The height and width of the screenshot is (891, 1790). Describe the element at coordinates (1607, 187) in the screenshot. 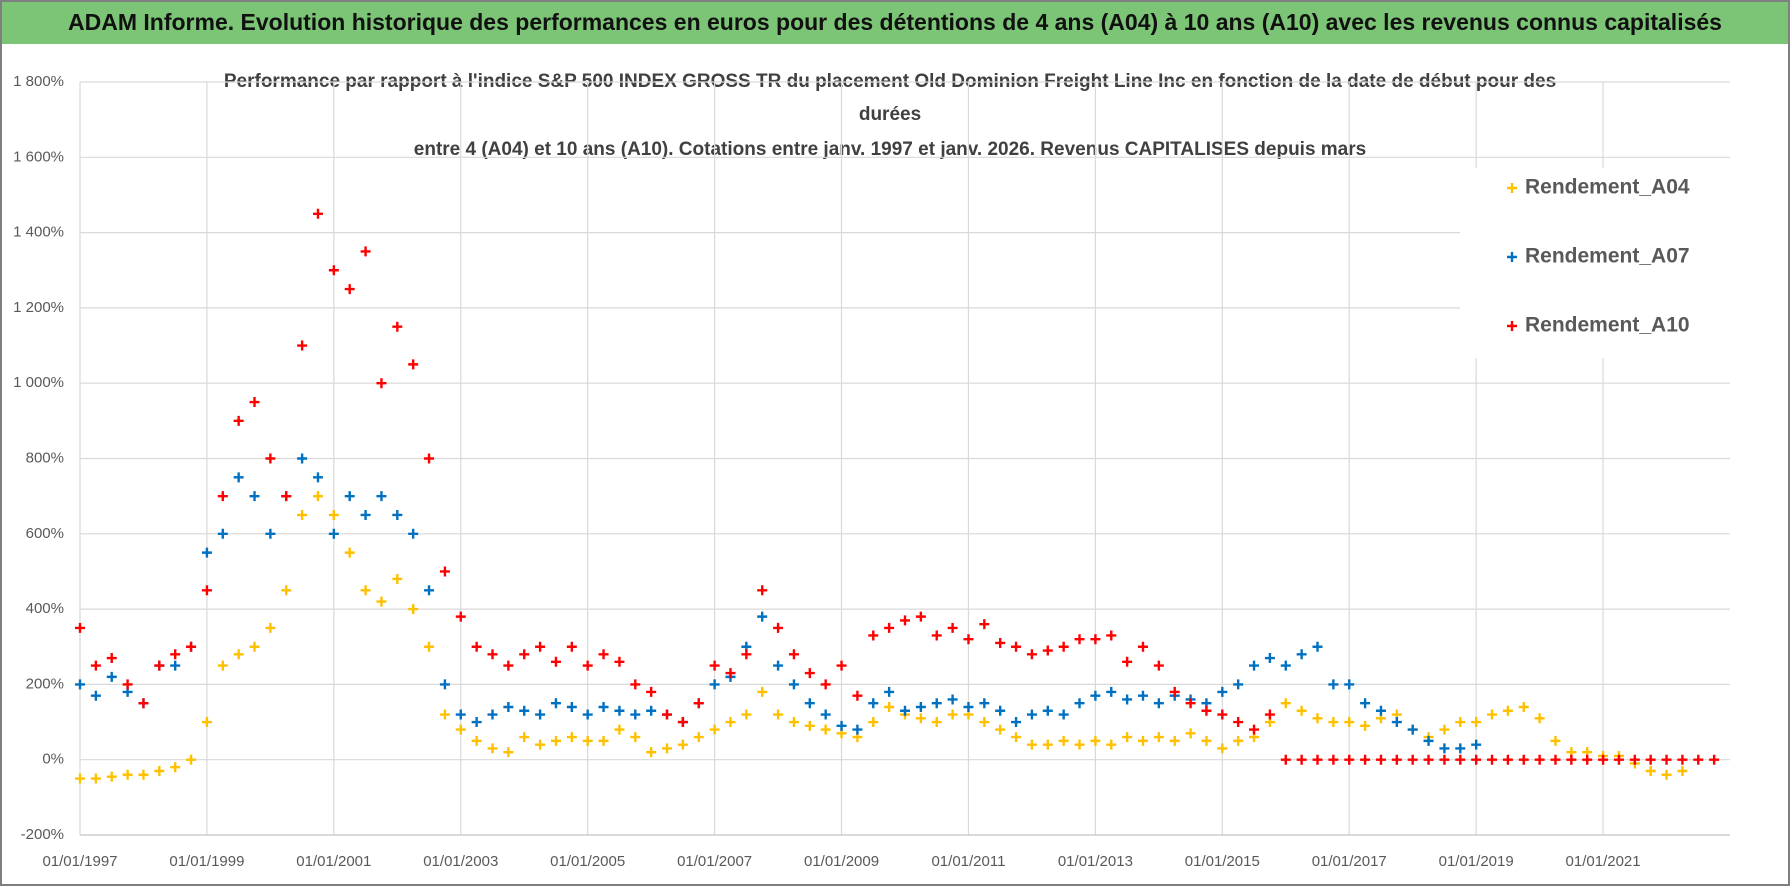

I see `legend-label: Rendement_A04` at that location.